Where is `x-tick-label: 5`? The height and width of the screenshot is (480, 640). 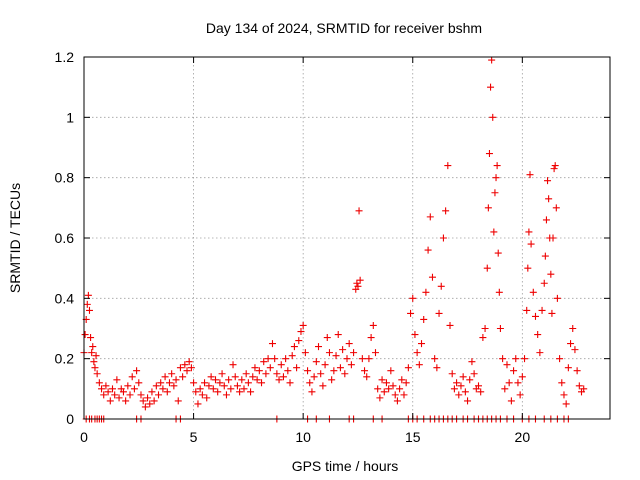 x-tick-label: 5 is located at coordinates (194, 437).